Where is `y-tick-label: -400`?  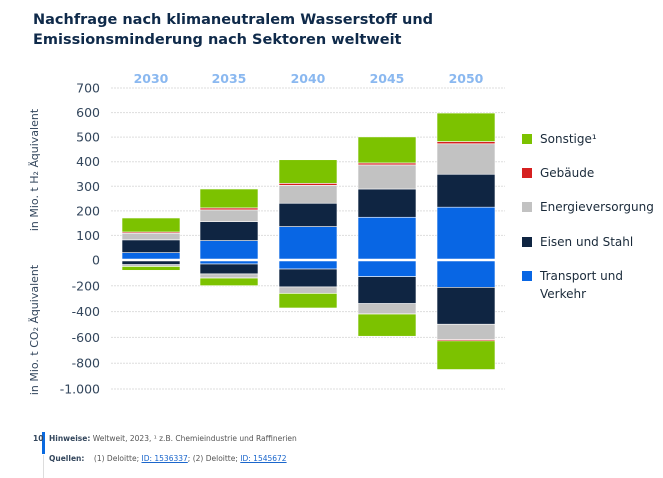
y-tick-label: -400 is located at coordinates (86, 311).